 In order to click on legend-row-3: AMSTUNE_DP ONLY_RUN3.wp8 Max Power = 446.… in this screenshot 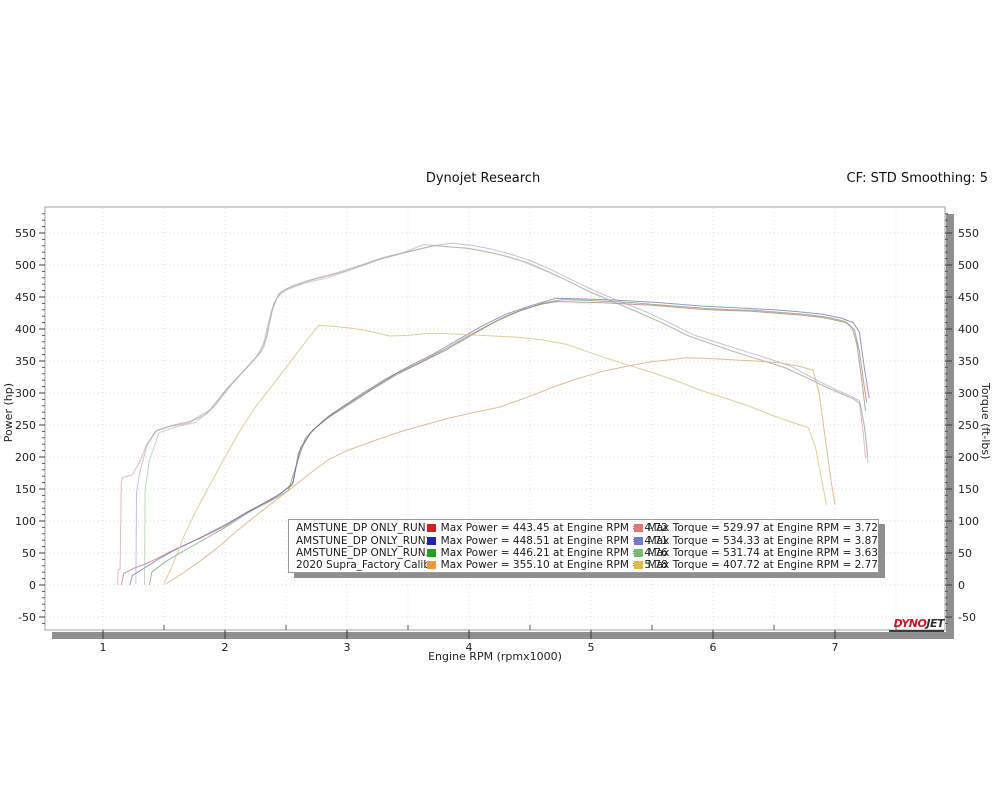, I will do `click(583, 553)`.